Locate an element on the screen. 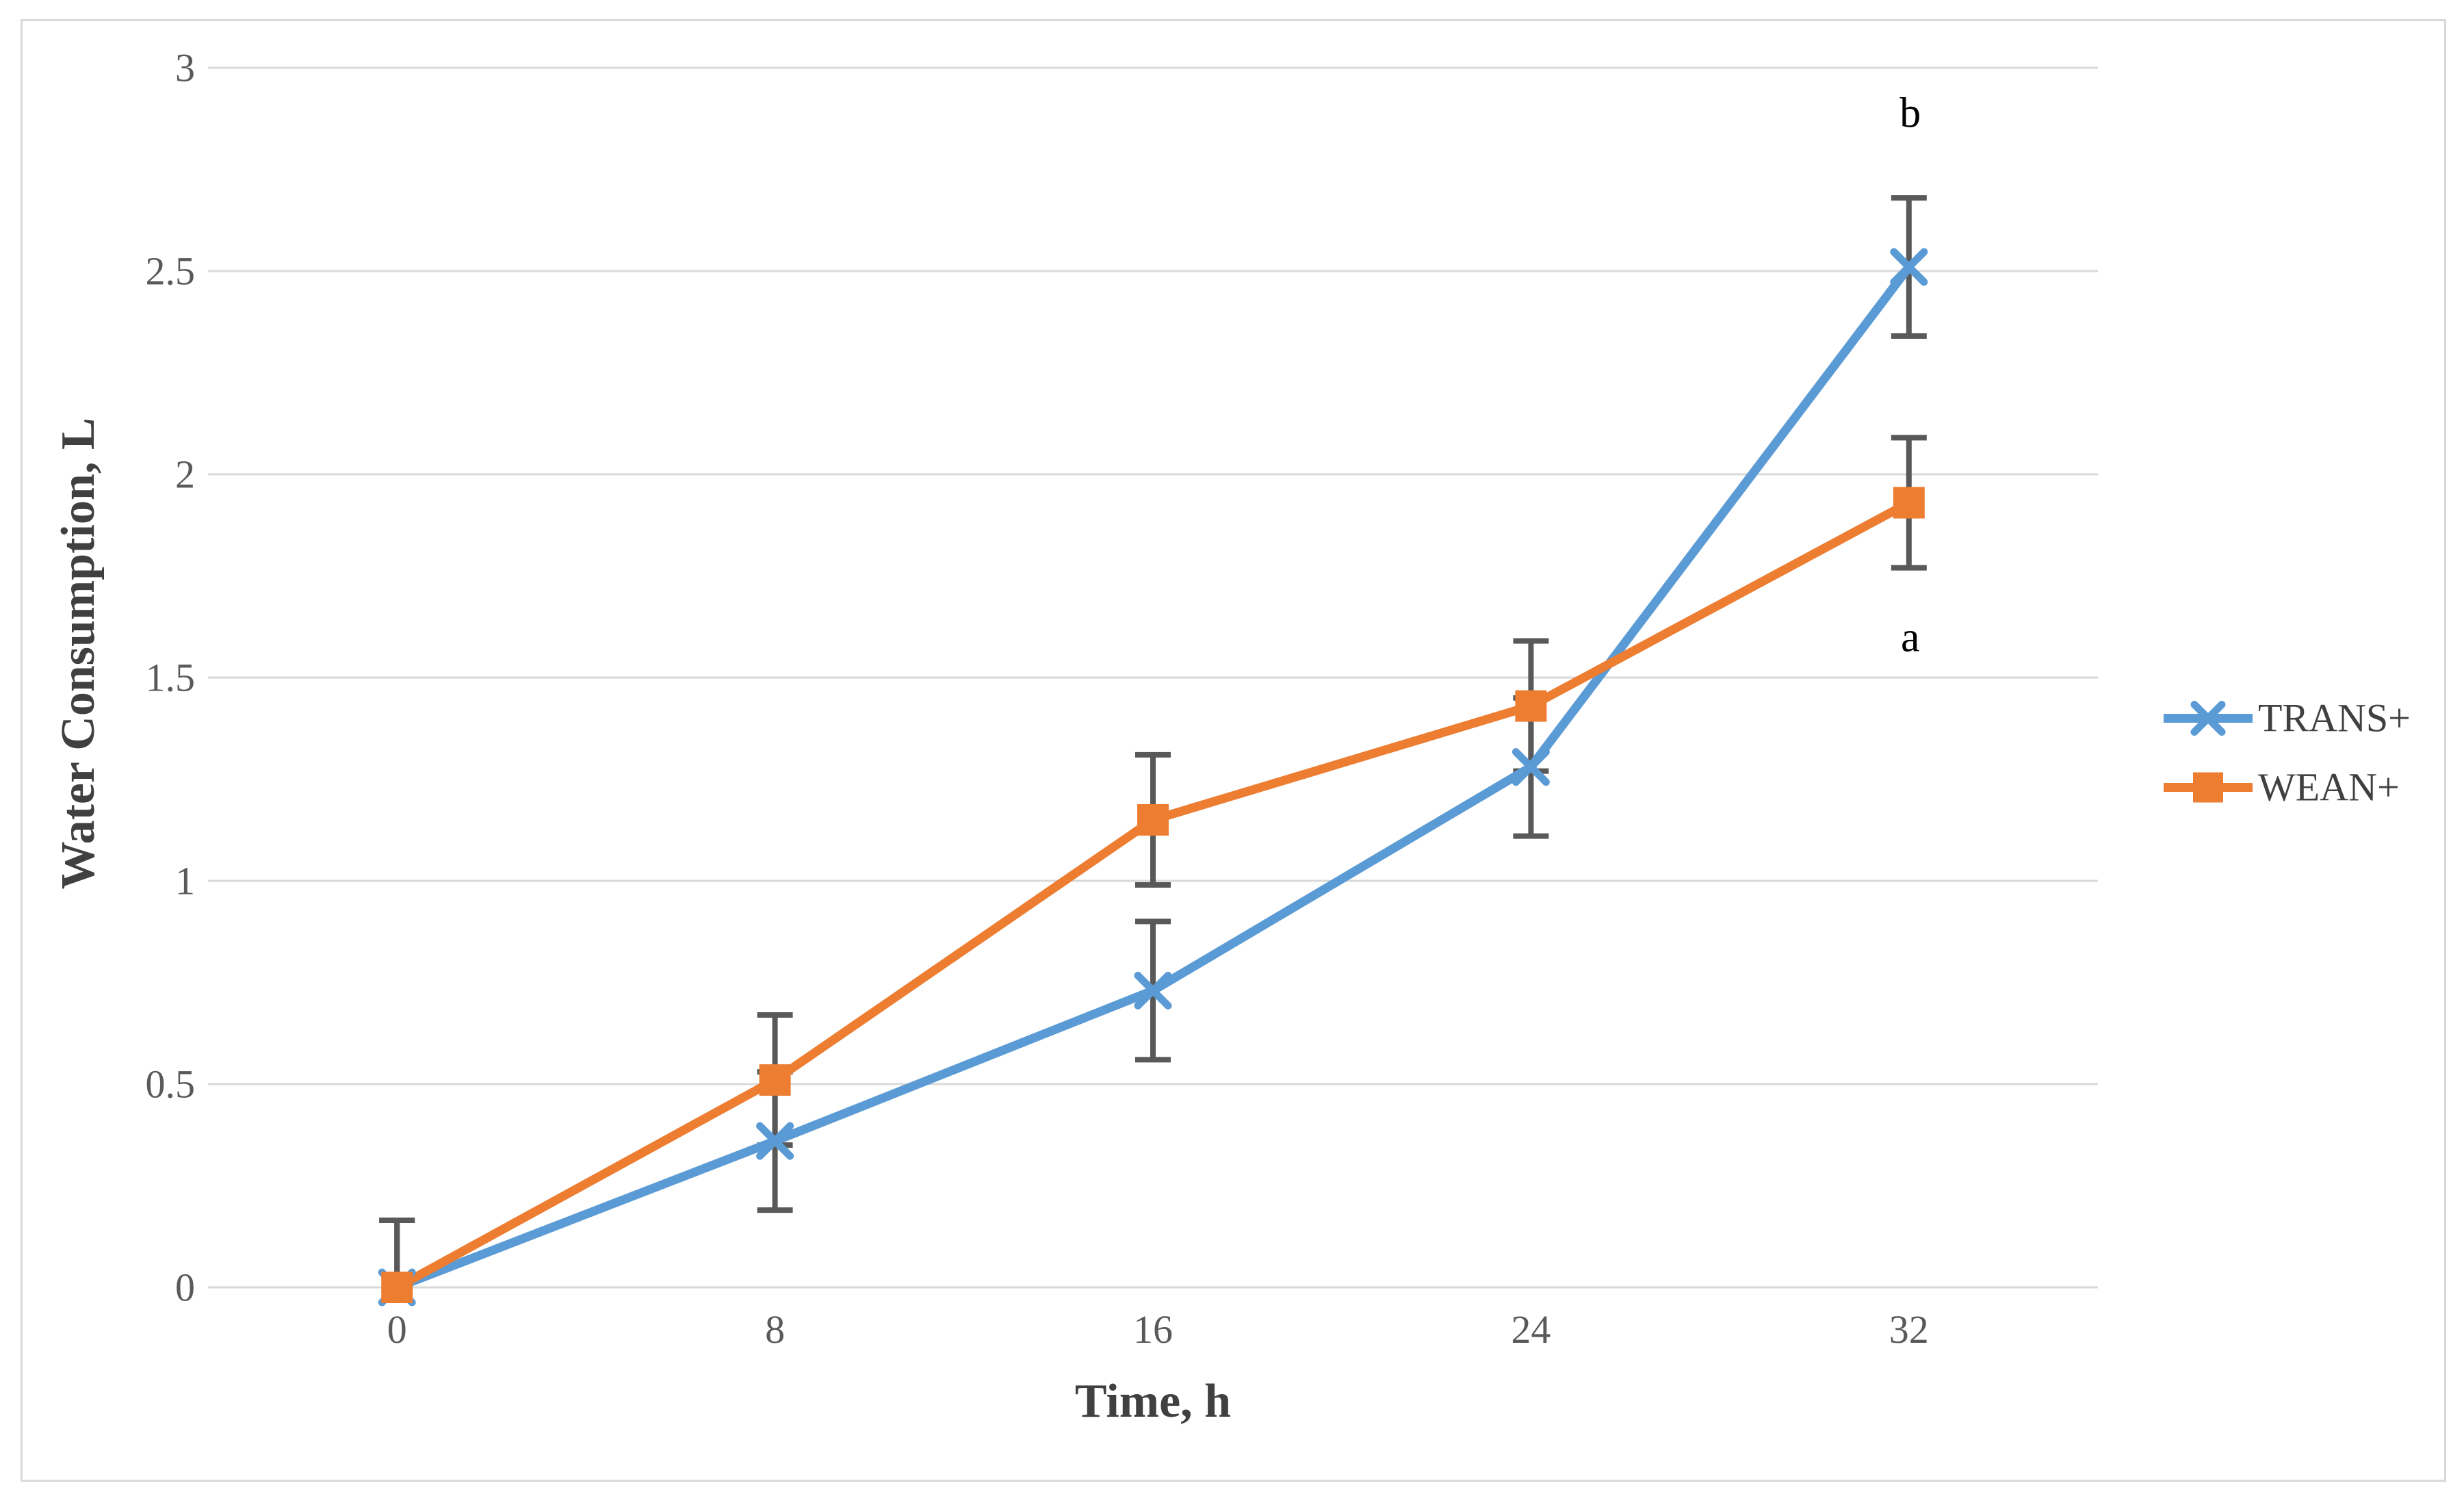  legend-entry-trans: TRANS+ is located at coordinates (2286, 718).